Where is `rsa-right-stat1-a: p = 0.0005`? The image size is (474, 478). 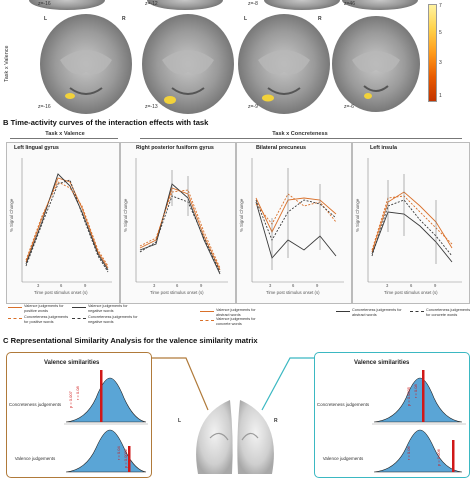
rsa-right-stat1-a: p = 0.0005 is located at coordinates (408, 396).